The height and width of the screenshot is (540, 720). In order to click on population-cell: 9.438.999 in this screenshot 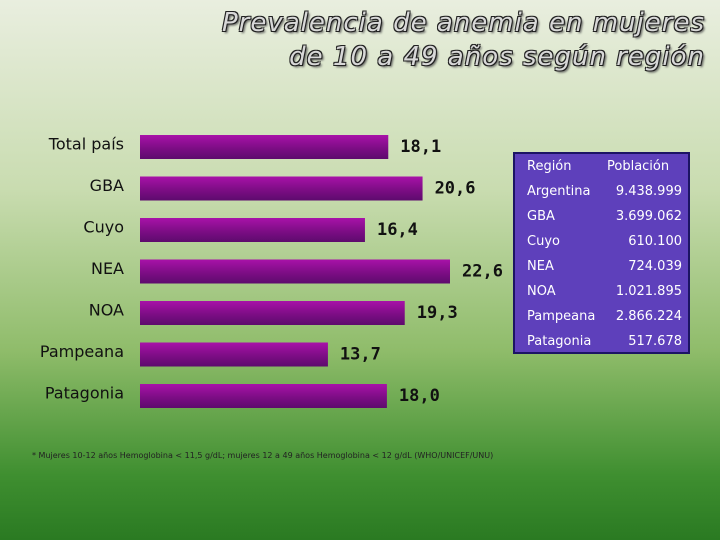, I will do `click(648, 191)`.